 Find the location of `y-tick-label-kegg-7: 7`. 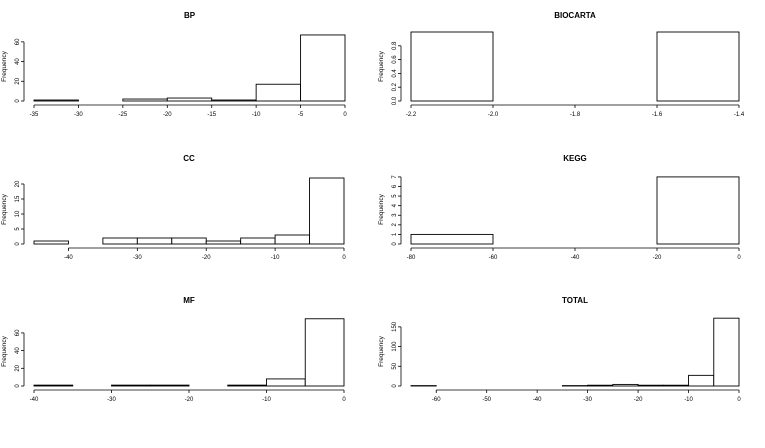

y-tick-label-kegg-7: 7 is located at coordinates (395, 177).